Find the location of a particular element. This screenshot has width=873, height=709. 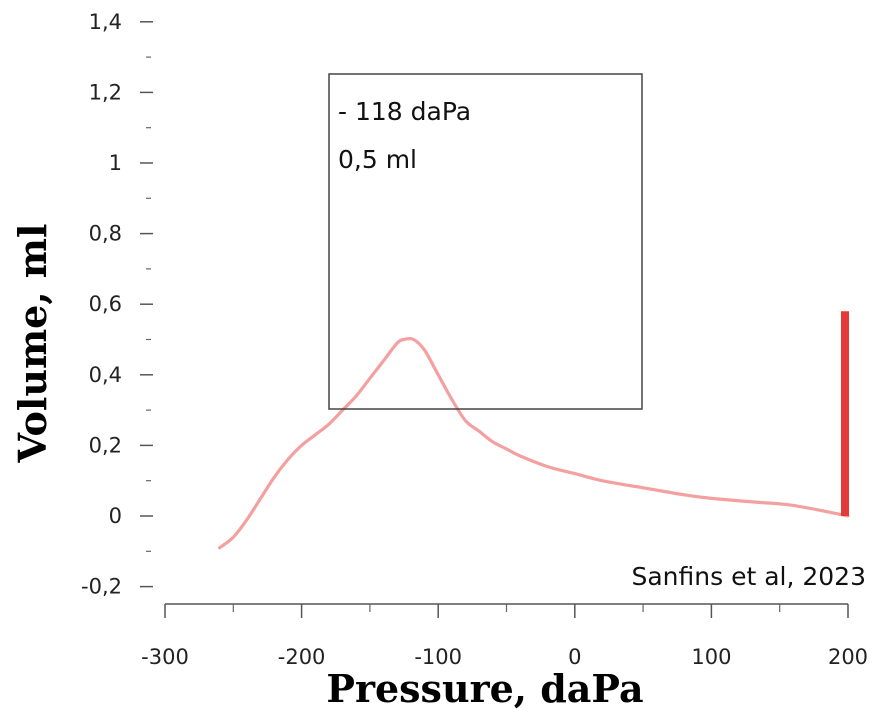

y-tick-label: 1,4 is located at coordinates (105, 22).